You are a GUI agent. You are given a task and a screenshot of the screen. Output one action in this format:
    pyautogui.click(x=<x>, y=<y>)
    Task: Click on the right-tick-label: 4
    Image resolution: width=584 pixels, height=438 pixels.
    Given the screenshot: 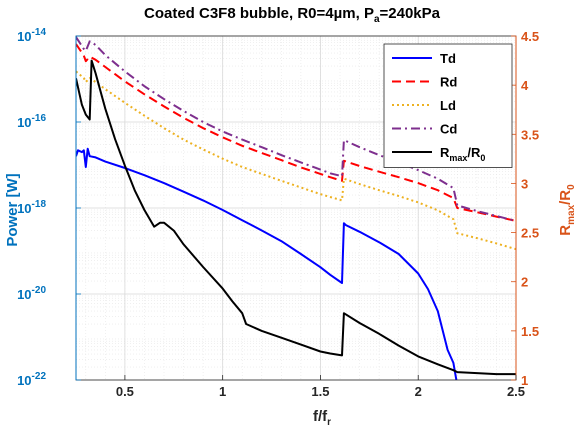 What is the action you would take?
    pyautogui.click(x=525, y=85)
    